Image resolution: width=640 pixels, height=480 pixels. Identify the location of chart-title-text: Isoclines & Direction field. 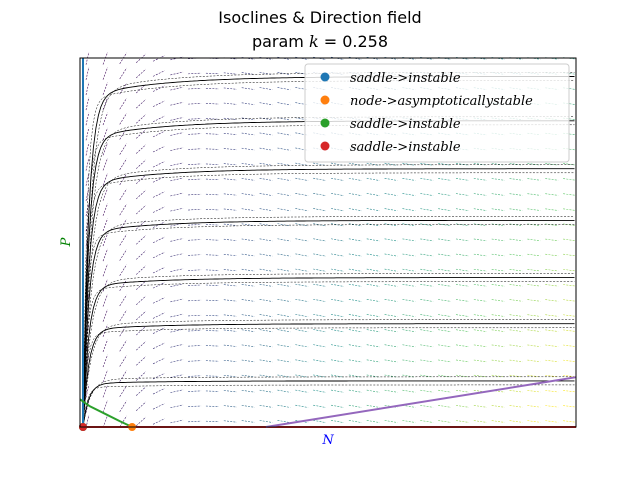
(320, 17).